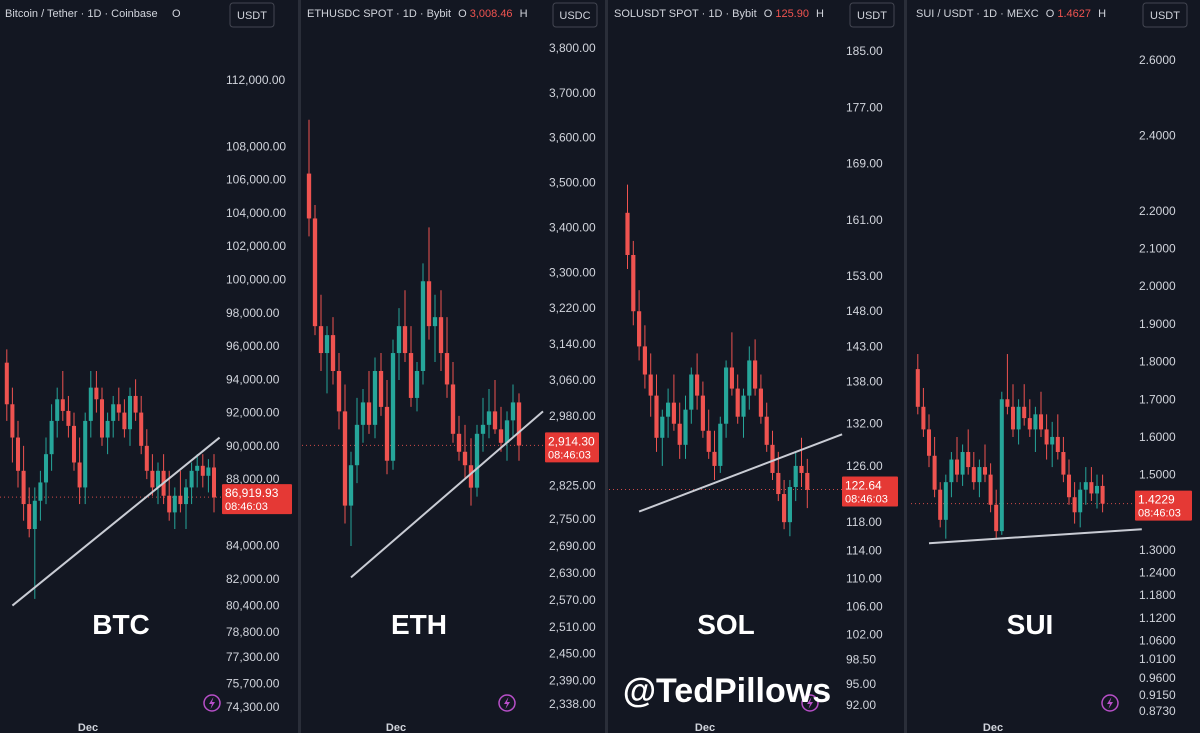 This screenshot has height=733, width=1200. I want to click on price-tick-label: 106,000.00, so click(256, 180).